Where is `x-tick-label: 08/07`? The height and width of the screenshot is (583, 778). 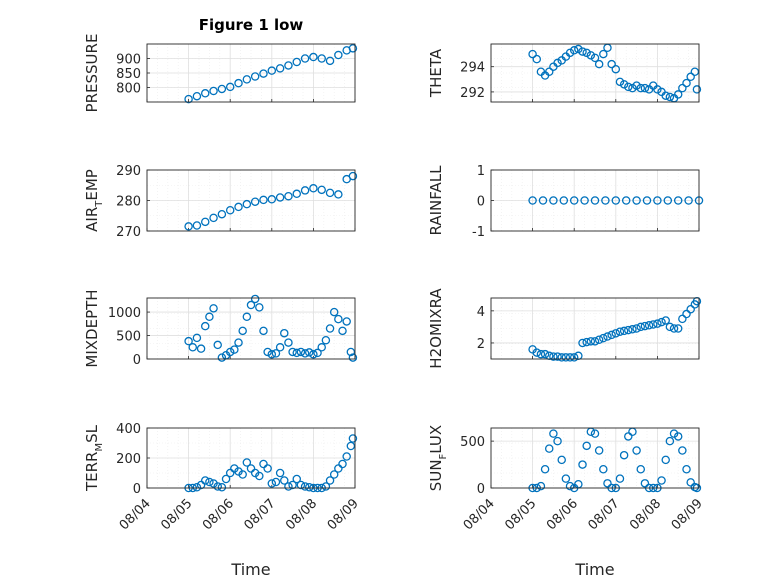 x-tick-label: 08/07 is located at coordinates (260, 514).